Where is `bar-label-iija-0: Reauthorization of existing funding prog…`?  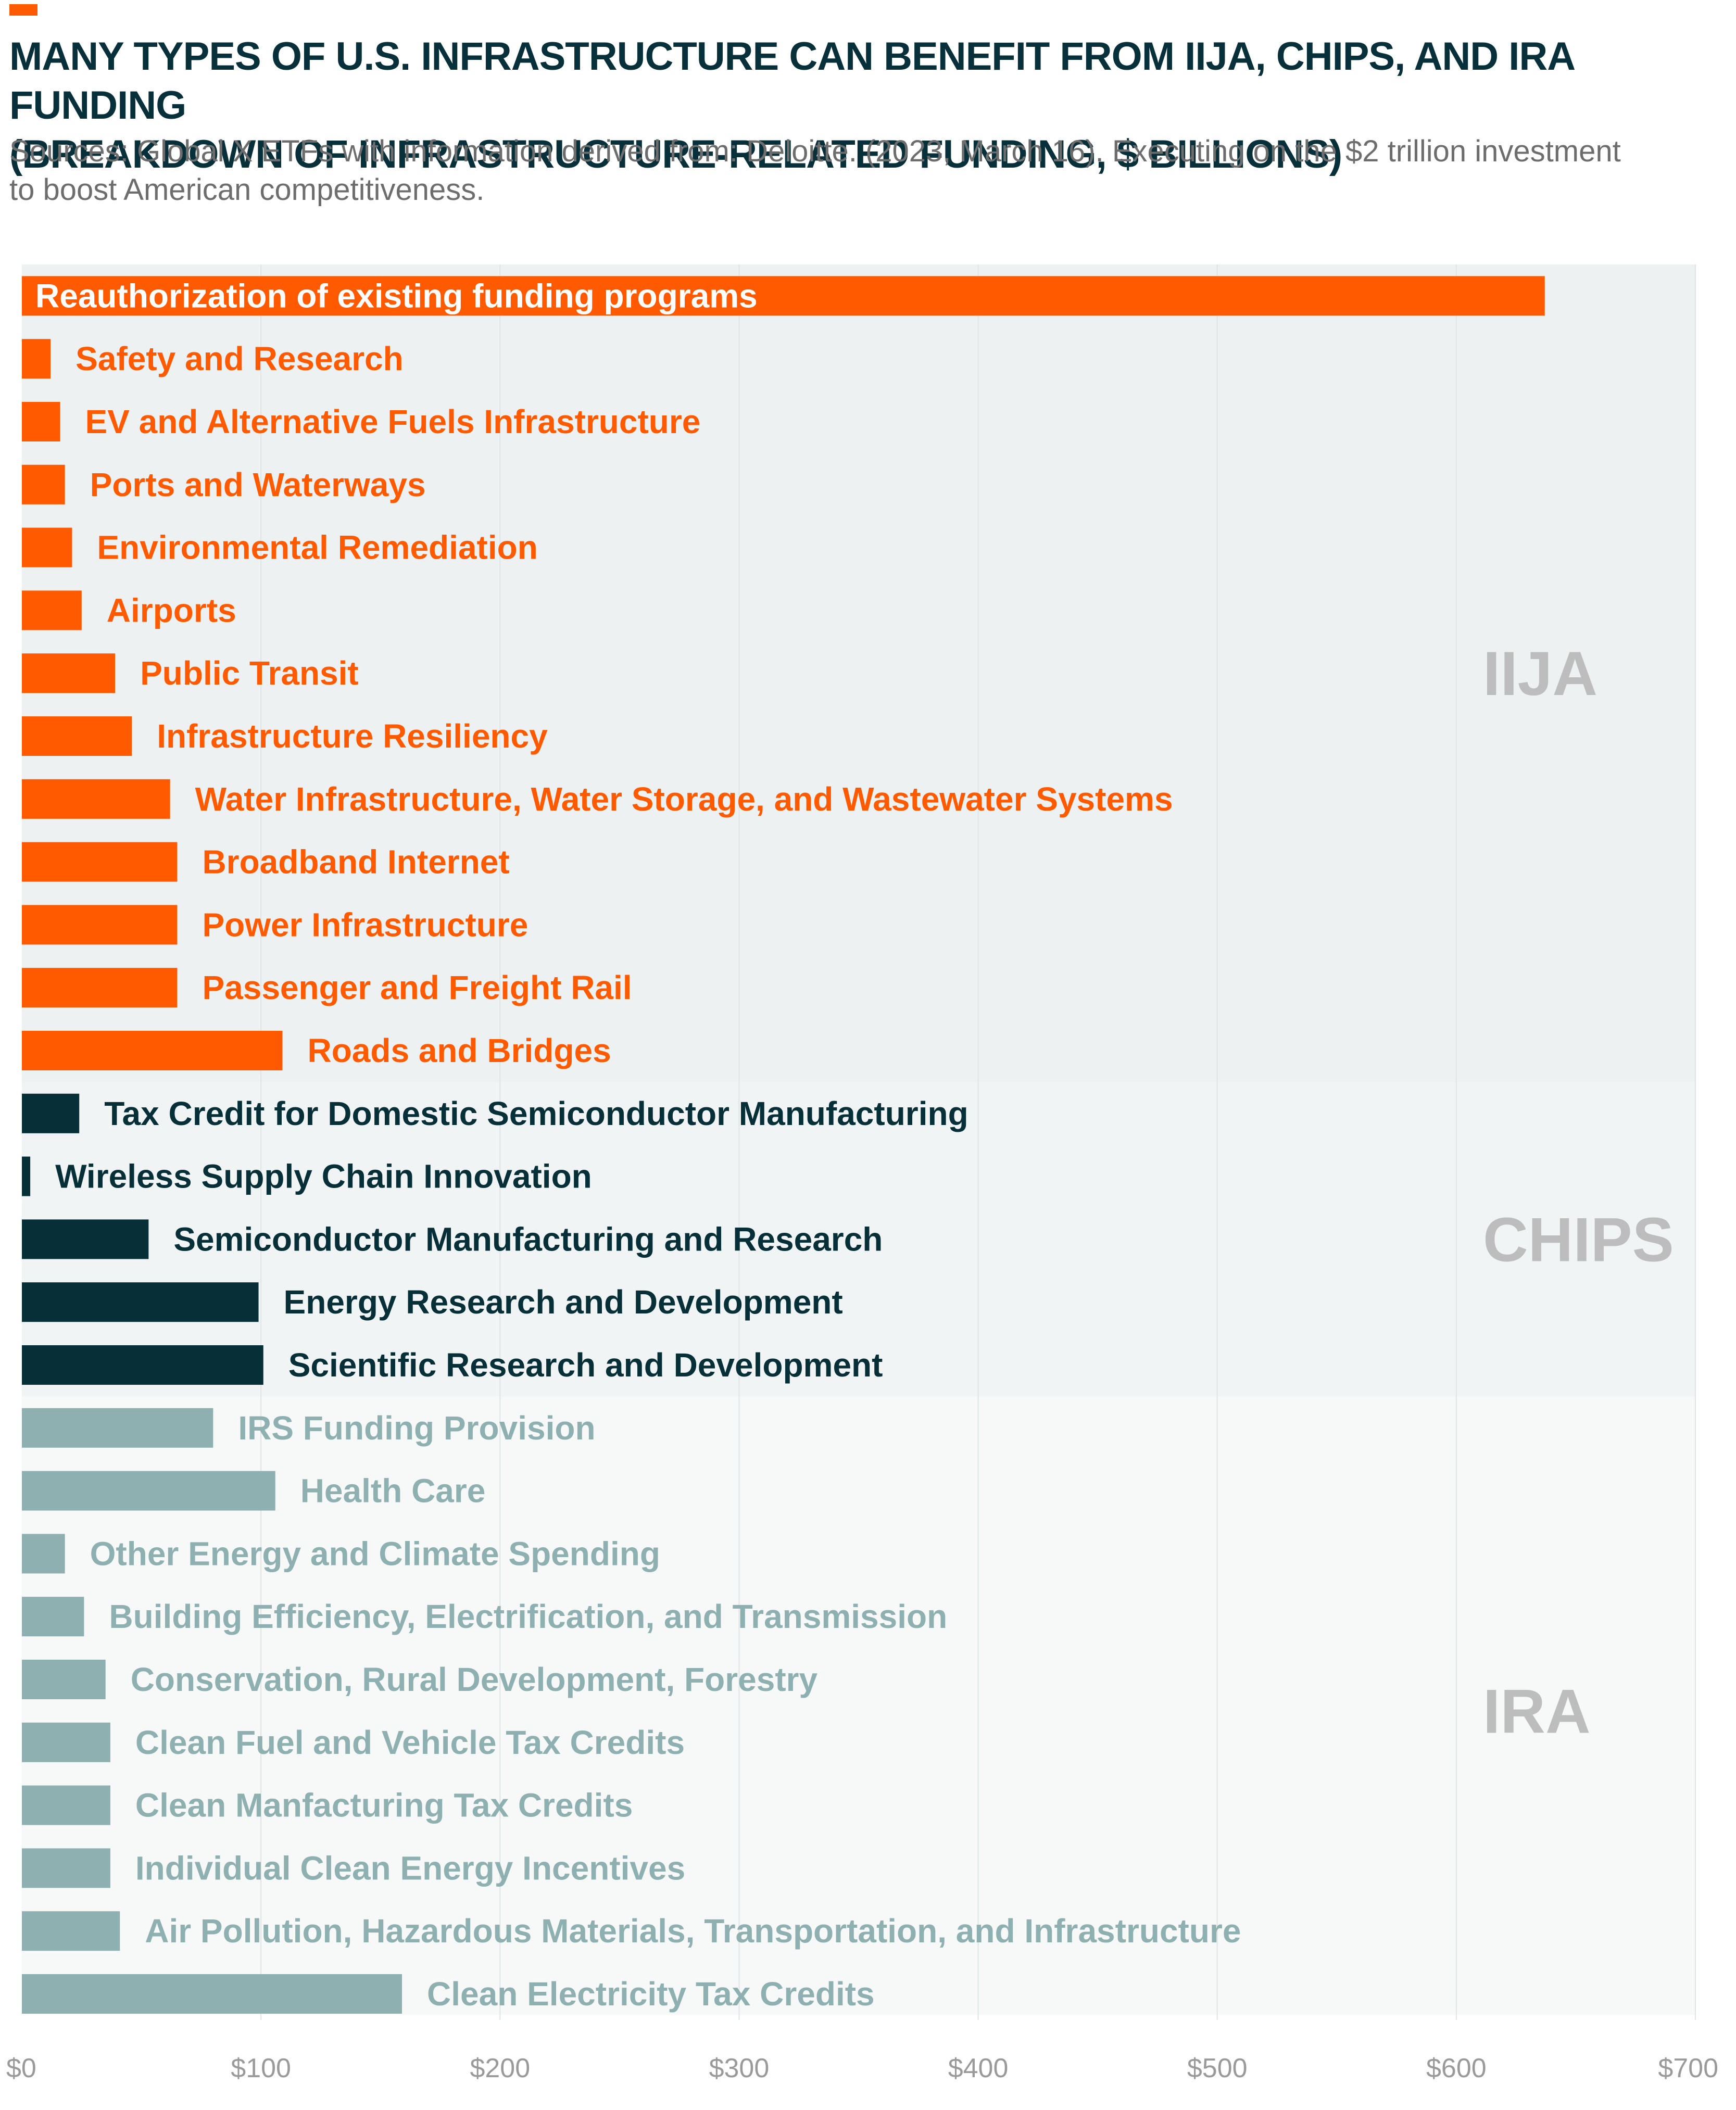 bar-label-iija-0: Reauthorization of existing funding prog… is located at coordinates (396, 295).